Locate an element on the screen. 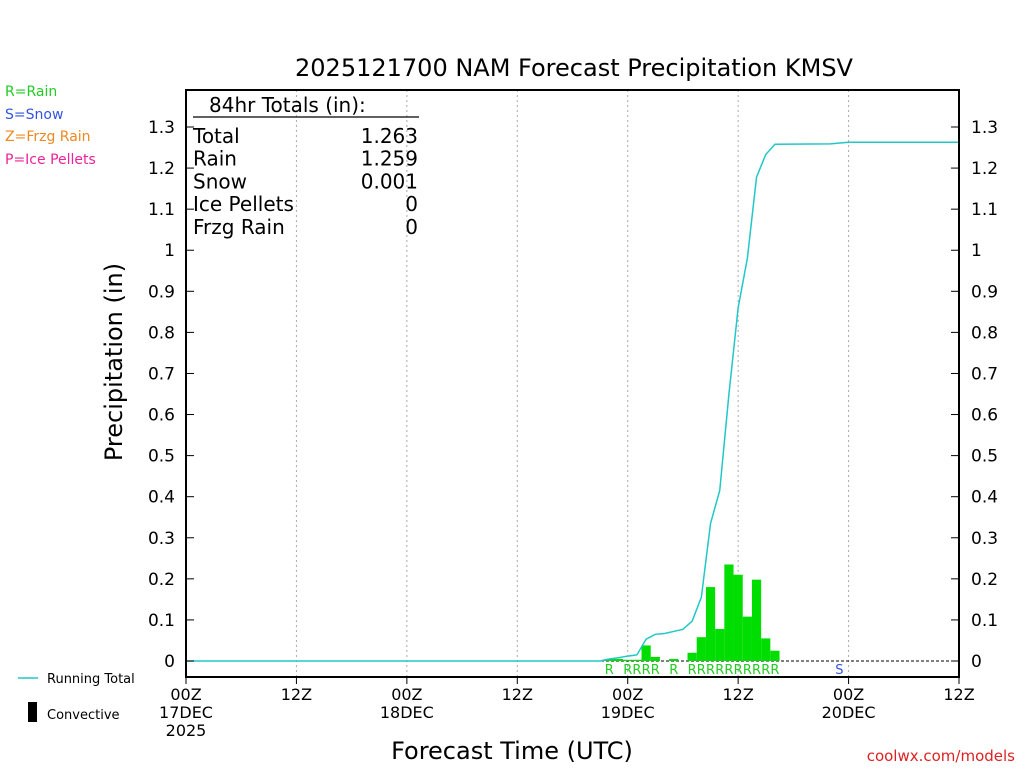 The width and height of the screenshot is (1024, 768). y-tick-label-left: 0.1 is located at coordinates (161, 621).